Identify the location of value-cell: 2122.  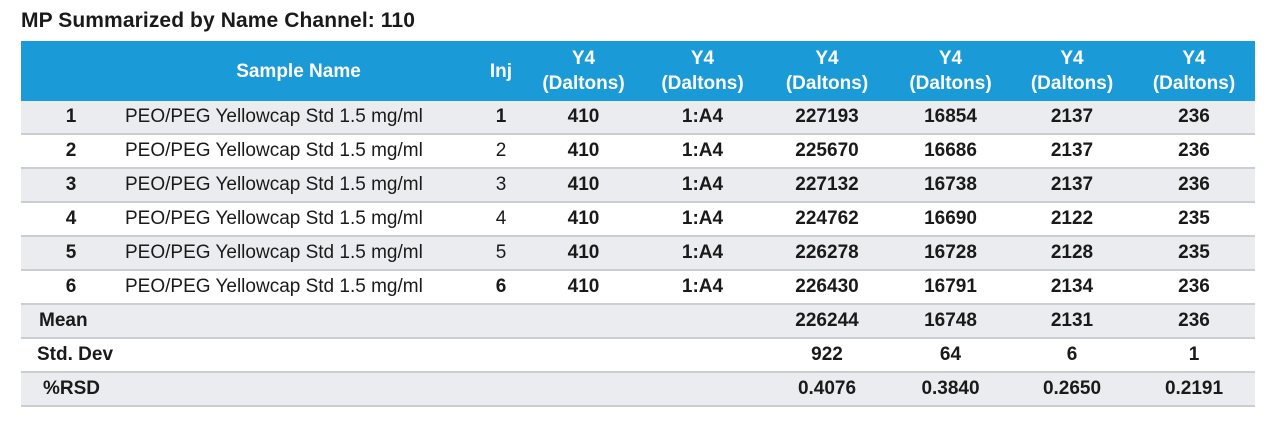
(1072, 219).